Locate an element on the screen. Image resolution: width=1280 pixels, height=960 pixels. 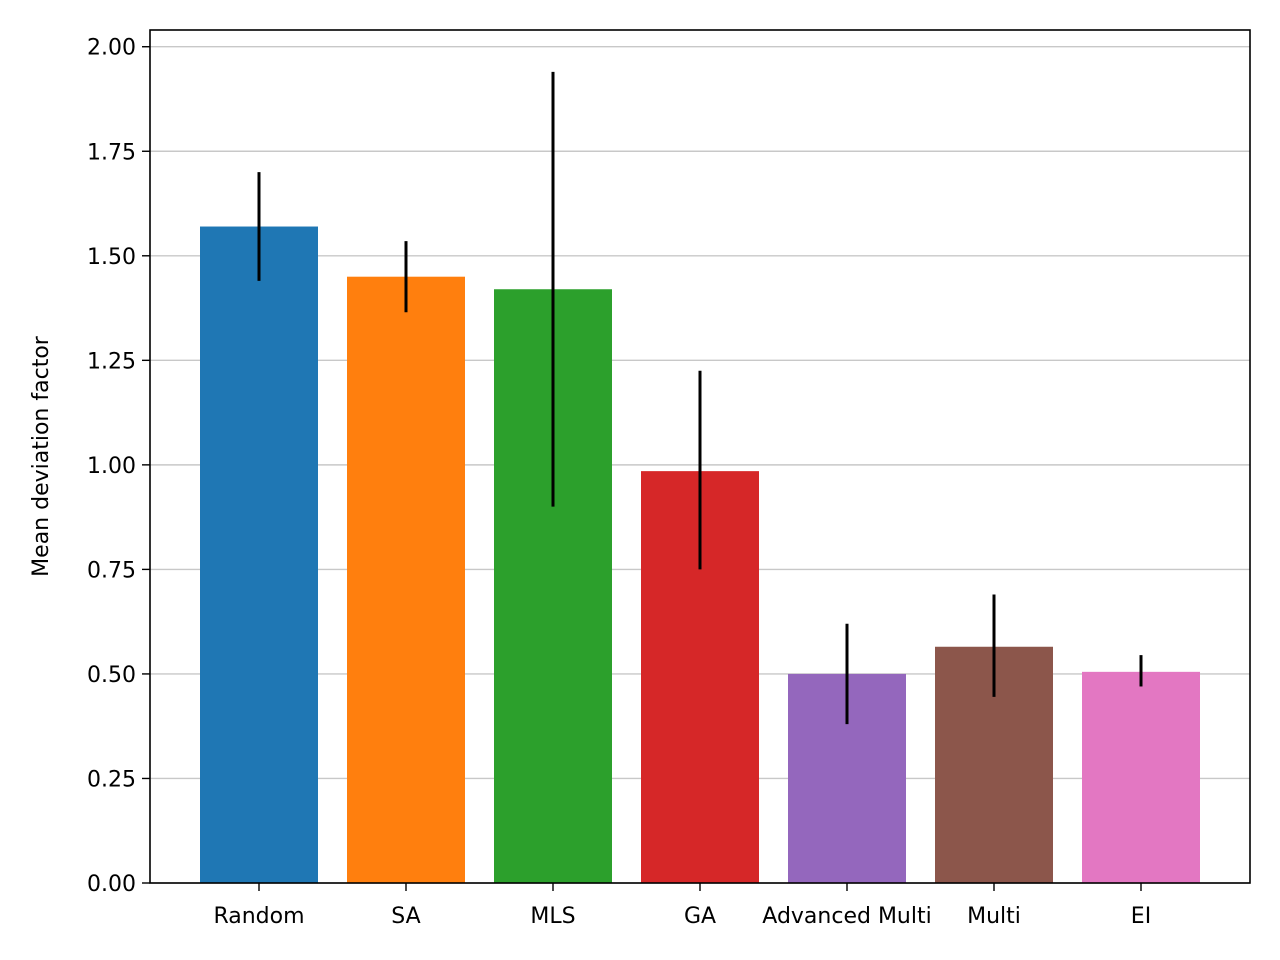
y-tick-label: 2.00 is located at coordinates (111, 48).